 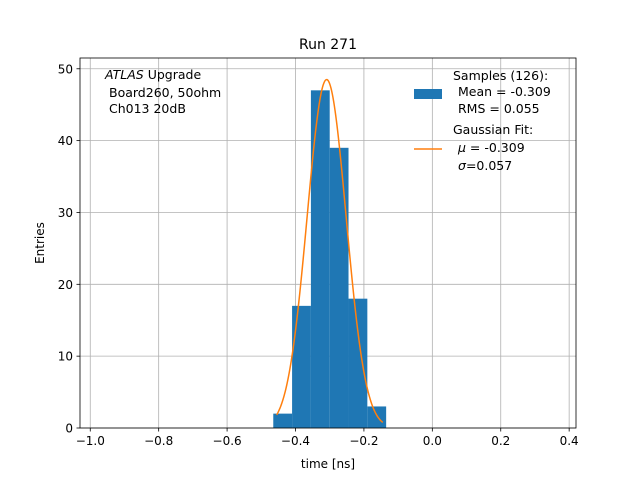 I want to click on x-tick-label: −0.4, so click(x=295, y=441).